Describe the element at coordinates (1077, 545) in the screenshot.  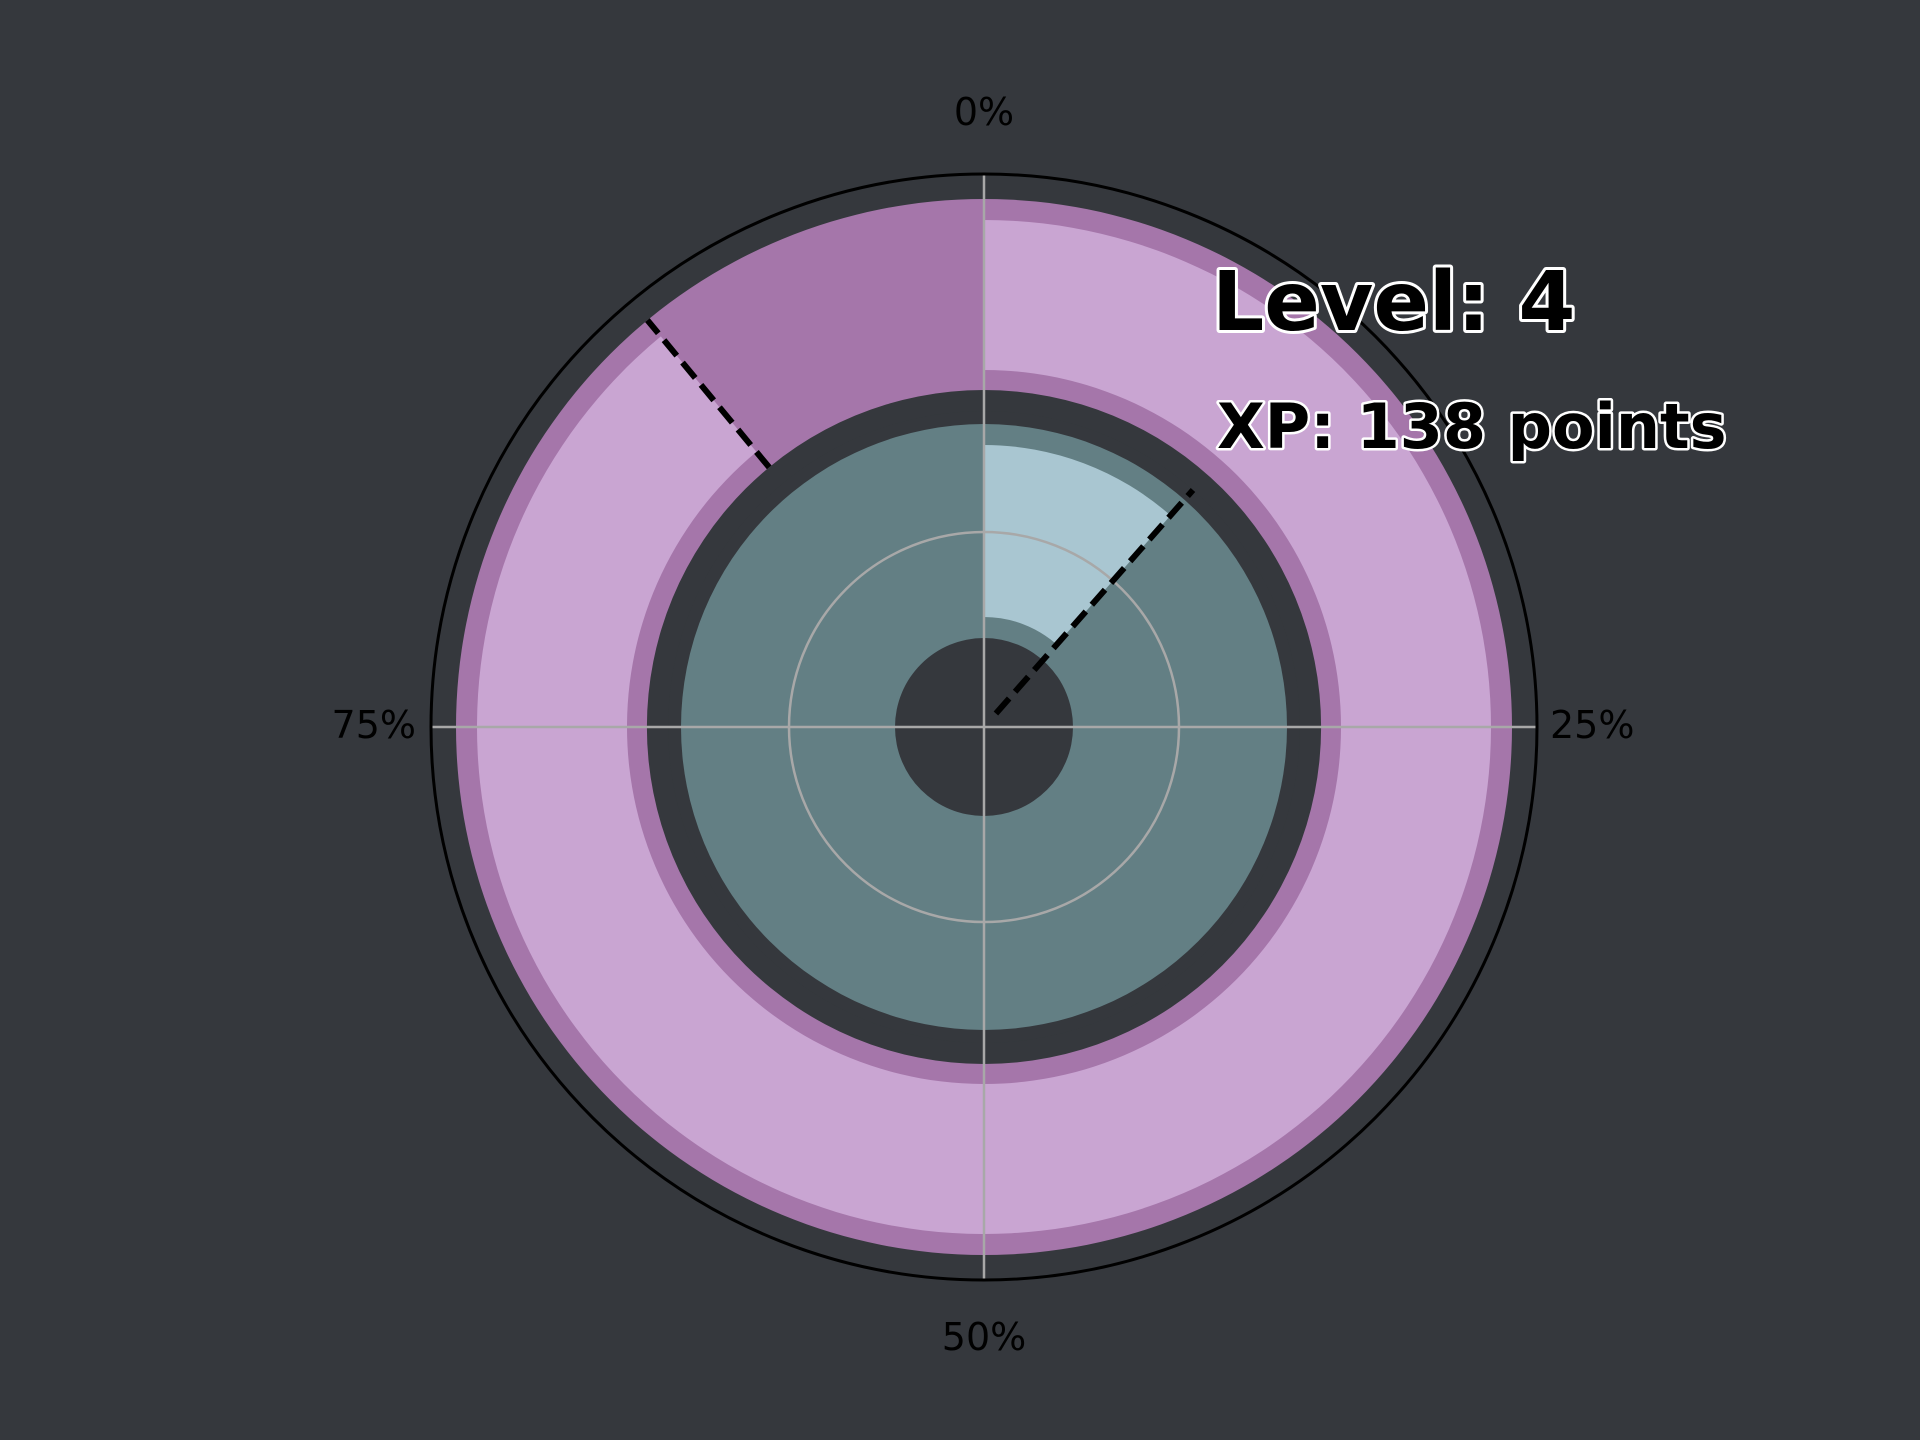
I see `inner-ring-progress` at that location.